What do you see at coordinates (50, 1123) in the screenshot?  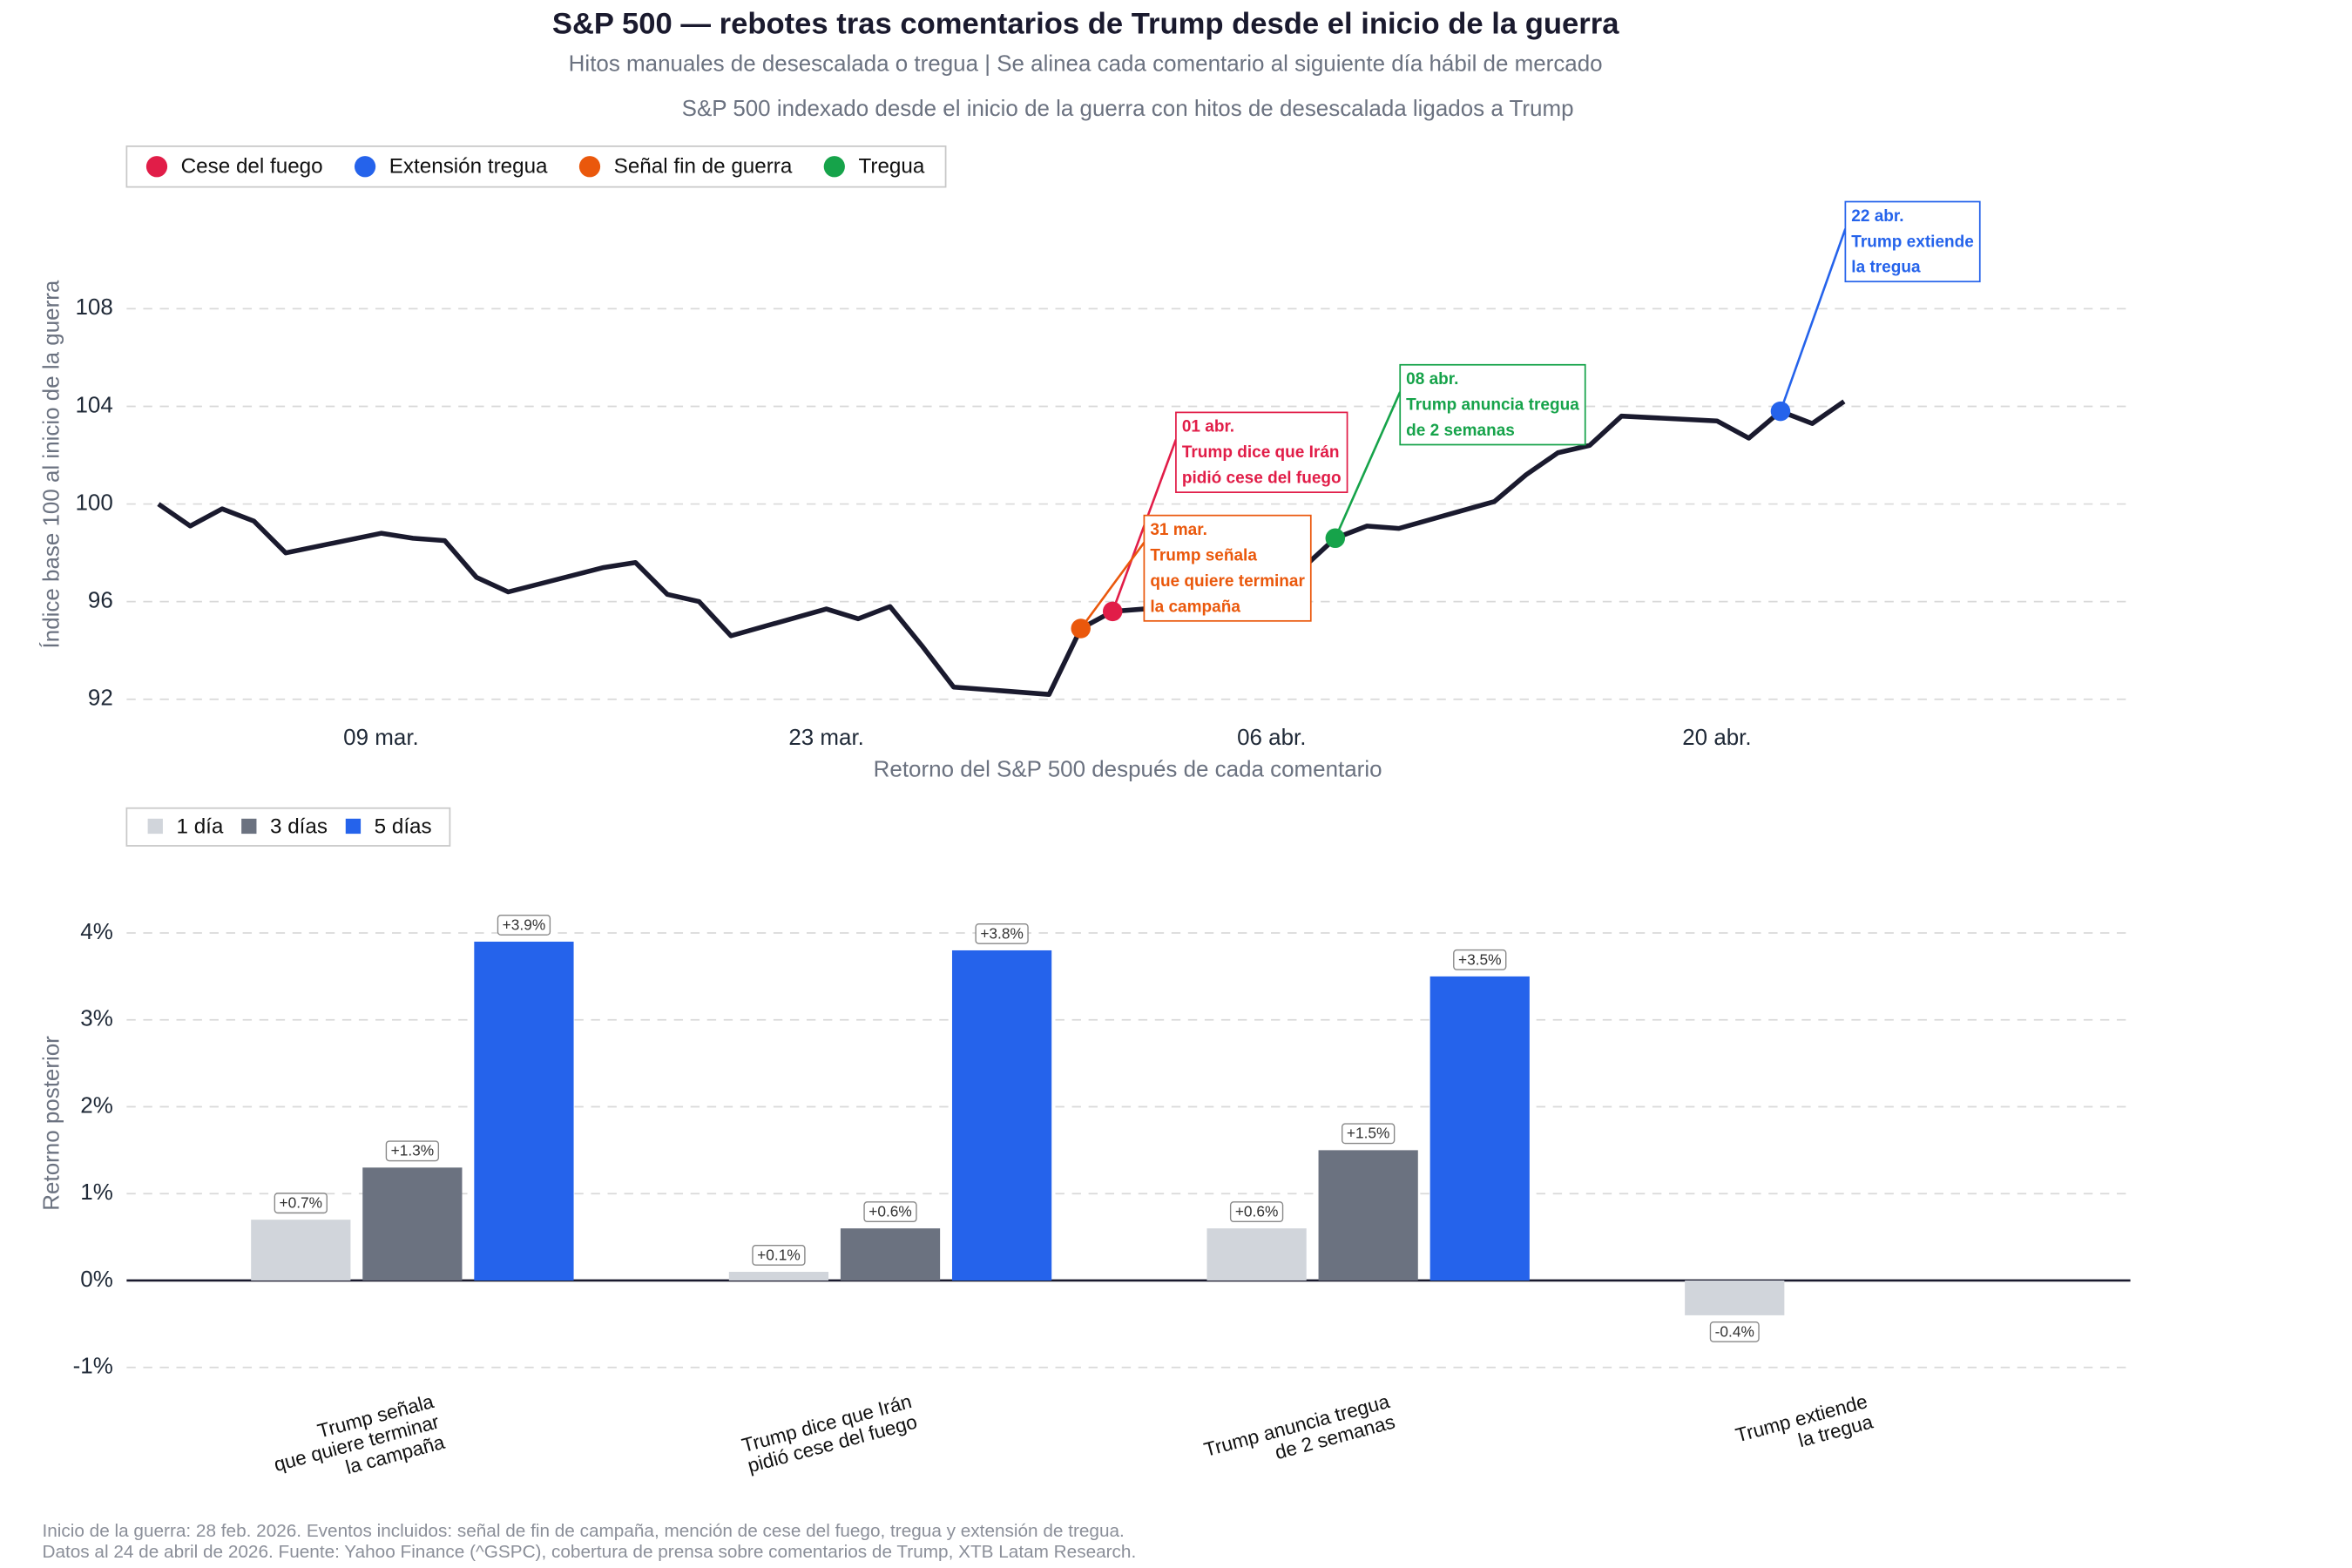 I see `y-axis-label: Retorno posterior` at bounding box center [50, 1123].